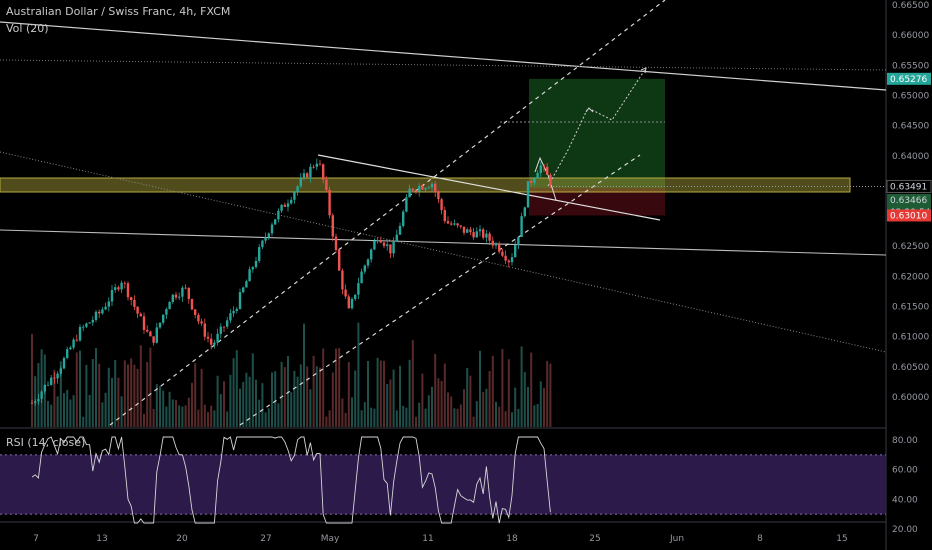 This screenshot has height=550, width=932. Describe the element at coordinates (443, 242) in the screenshot. I see `middle-trendline` at that location.